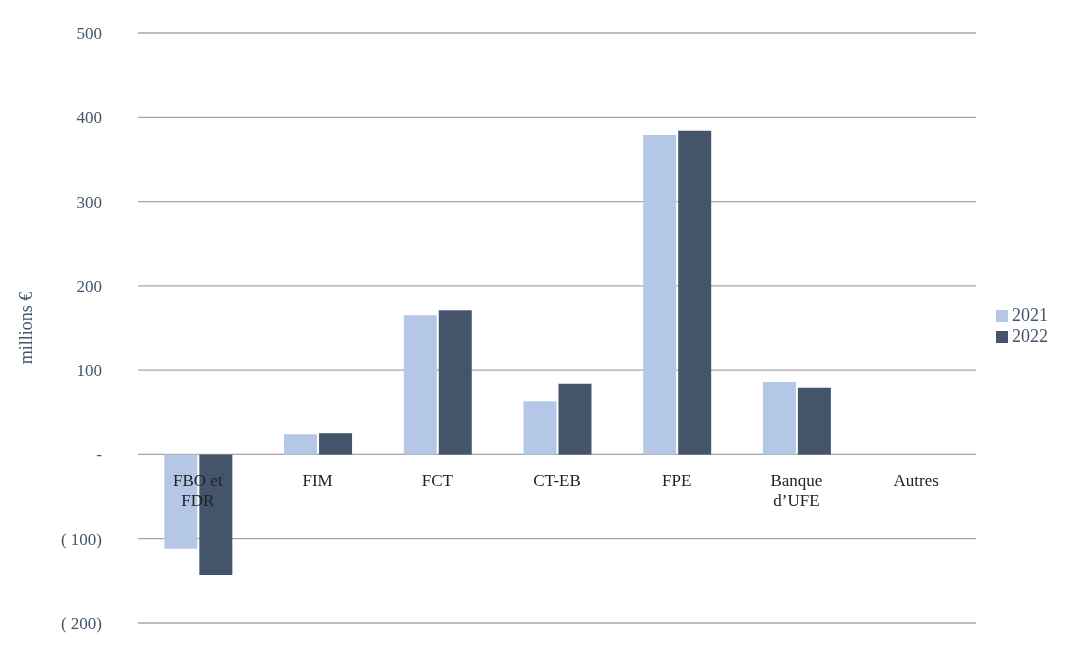 The image size is (1073, 649). I want to click on y-tick-label: 200, so click(89, 286).